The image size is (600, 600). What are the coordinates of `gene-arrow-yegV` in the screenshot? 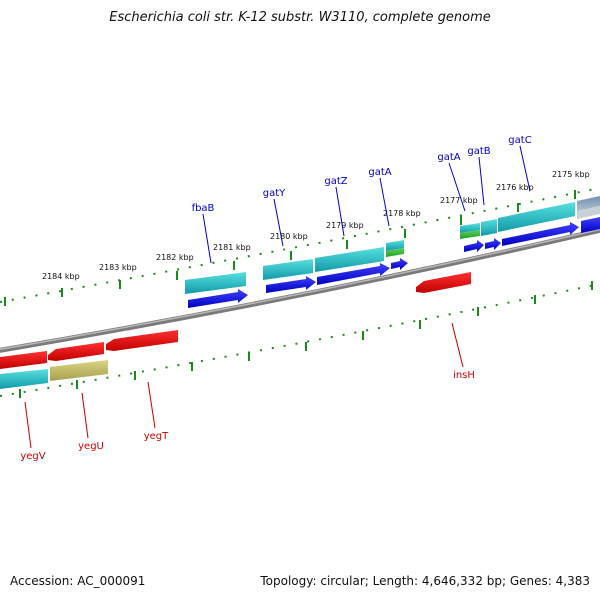 It's located at (23, 360).